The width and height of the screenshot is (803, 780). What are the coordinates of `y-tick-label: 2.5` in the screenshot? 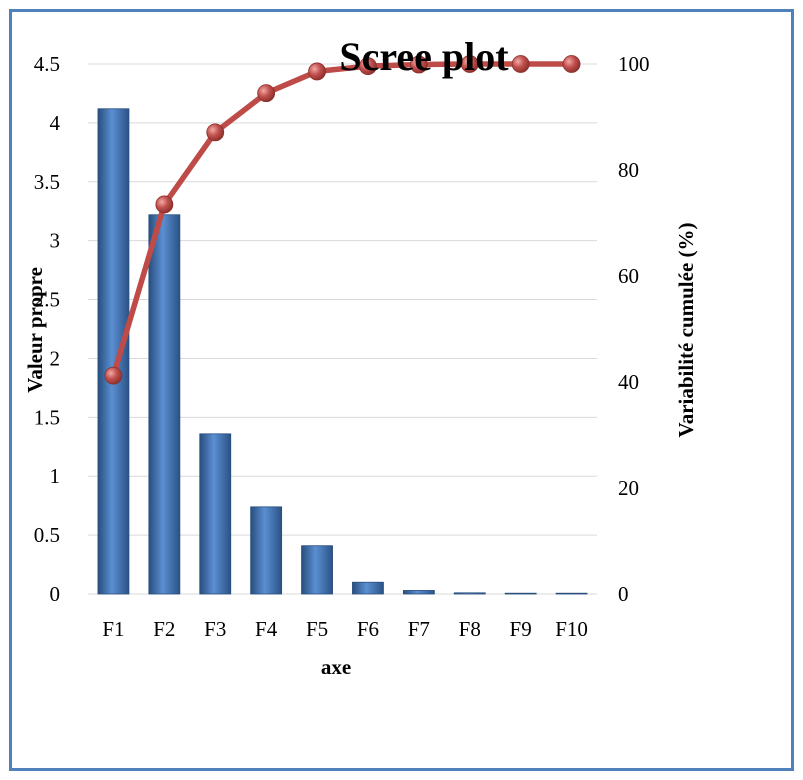 It's located at (47, 300).